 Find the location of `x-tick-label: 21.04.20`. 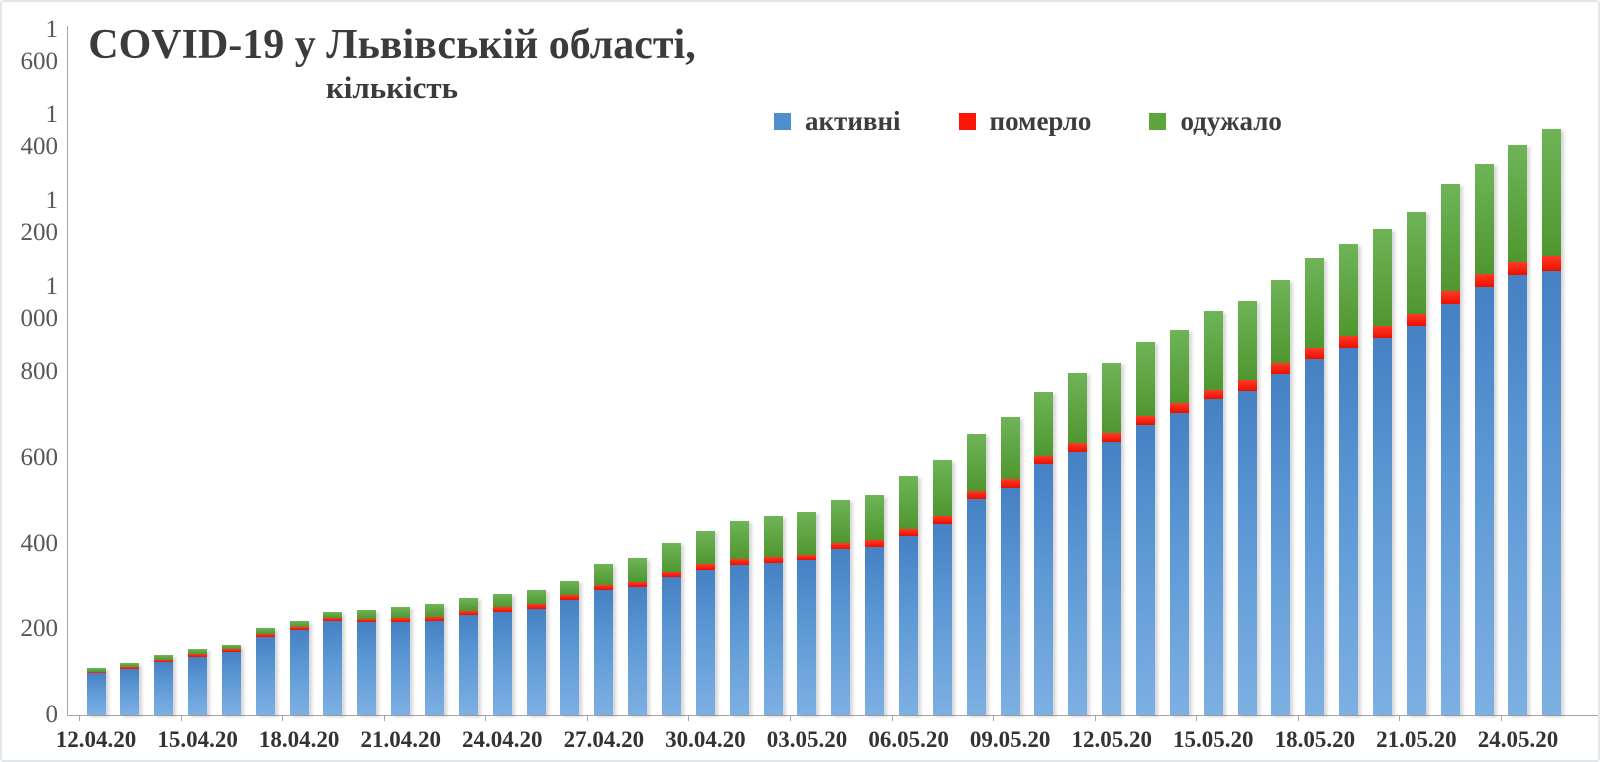

x-tick-label: 21.04.20 is located at coordinates (400, 739).